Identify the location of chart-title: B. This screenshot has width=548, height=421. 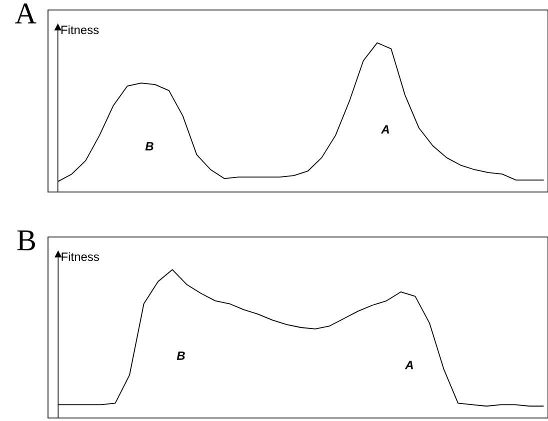
(26, 240).